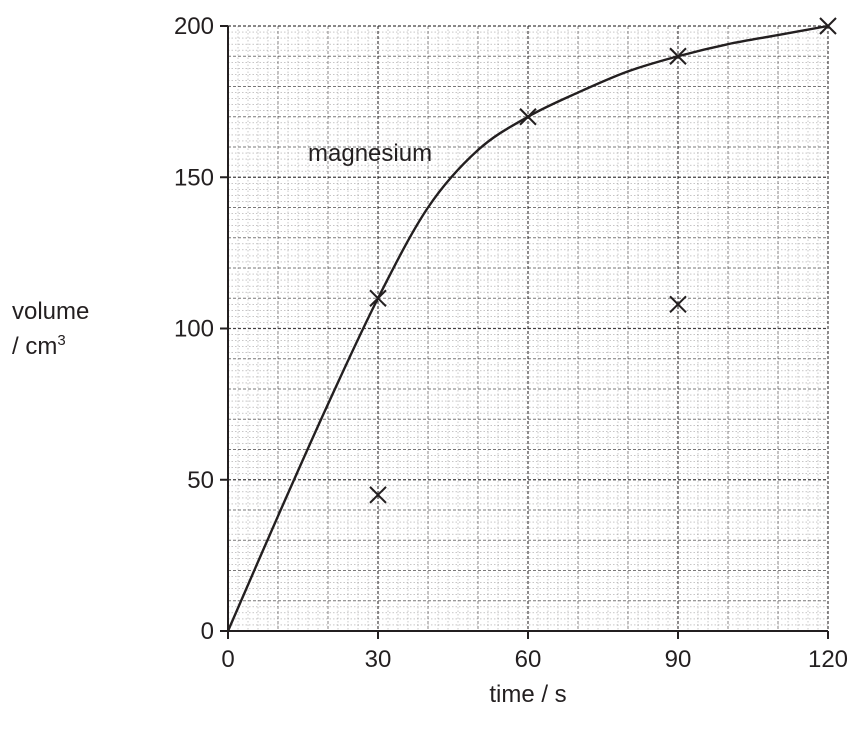 This screenshot has height=733, width=858. What do you see at coordinates (678, 659) in the screenshot?
I see `x-tick-label: 90` at bounding box center [678, 659].